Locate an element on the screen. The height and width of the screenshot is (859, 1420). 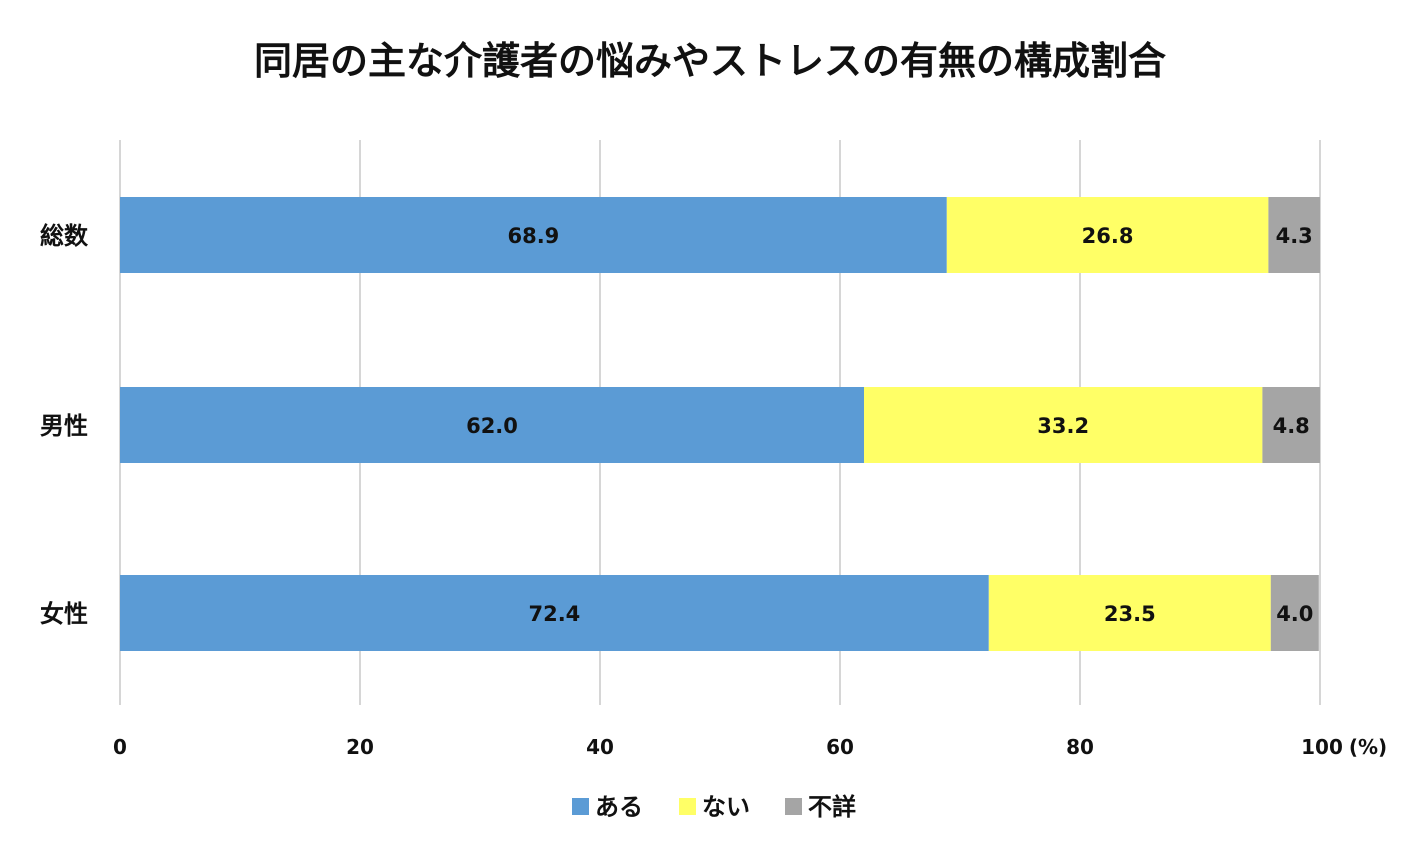
data-label: 4.8 is located at coordinates (1291, 426).